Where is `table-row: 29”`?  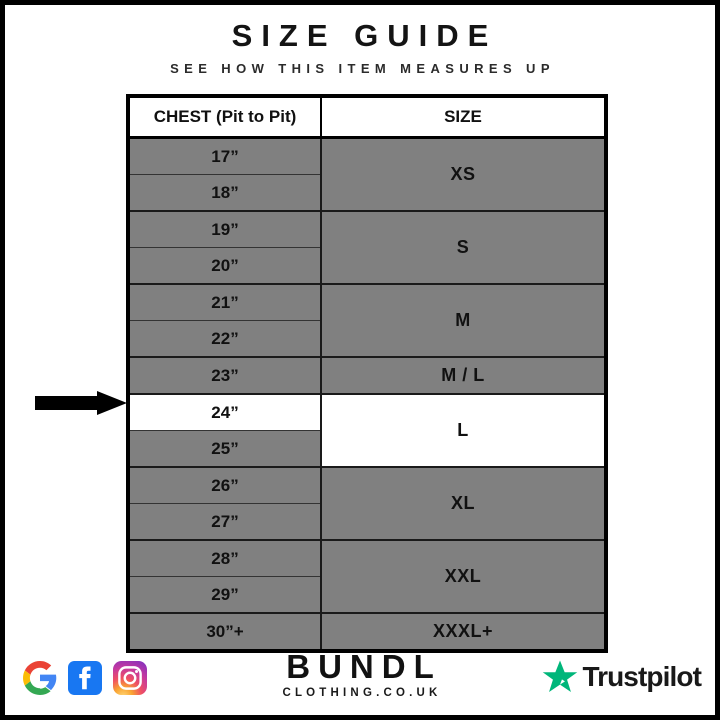 table-row: 29” is located at coordinates (367, 595).